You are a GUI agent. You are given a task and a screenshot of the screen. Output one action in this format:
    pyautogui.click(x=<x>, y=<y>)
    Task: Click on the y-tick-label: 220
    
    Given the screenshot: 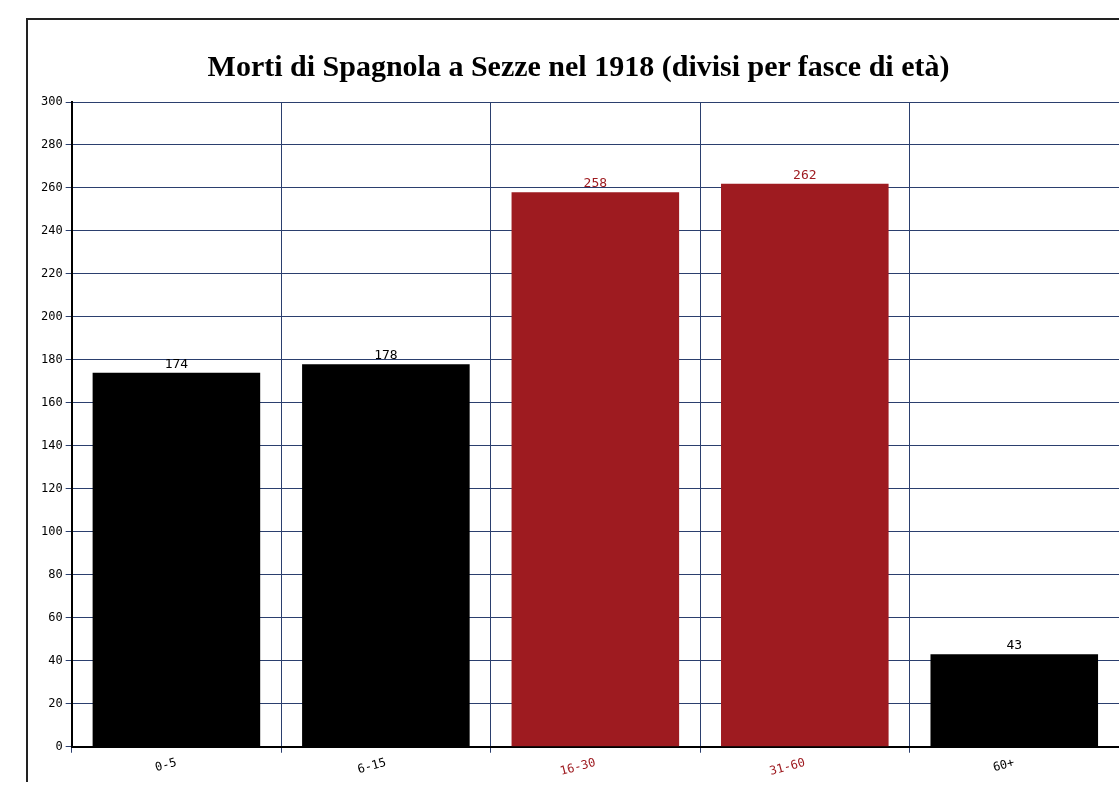 What is the action you would take?
    pyautogui.click(x=51, y=273)
    